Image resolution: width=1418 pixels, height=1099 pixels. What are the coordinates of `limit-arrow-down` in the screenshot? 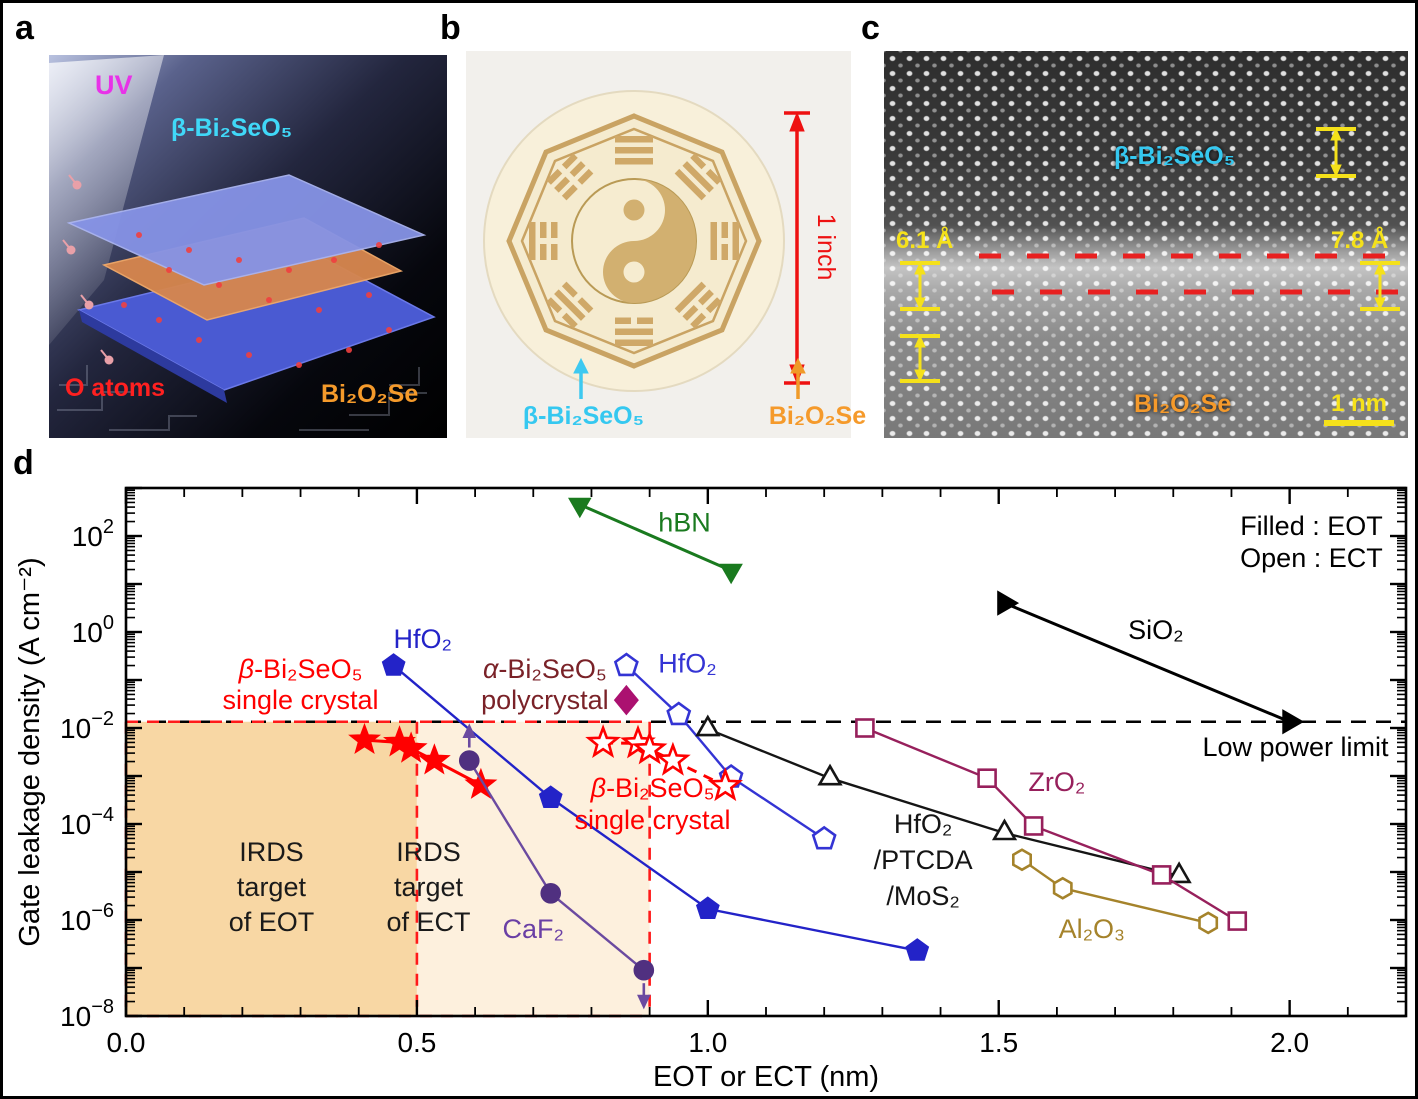 It's located at (644, 996).